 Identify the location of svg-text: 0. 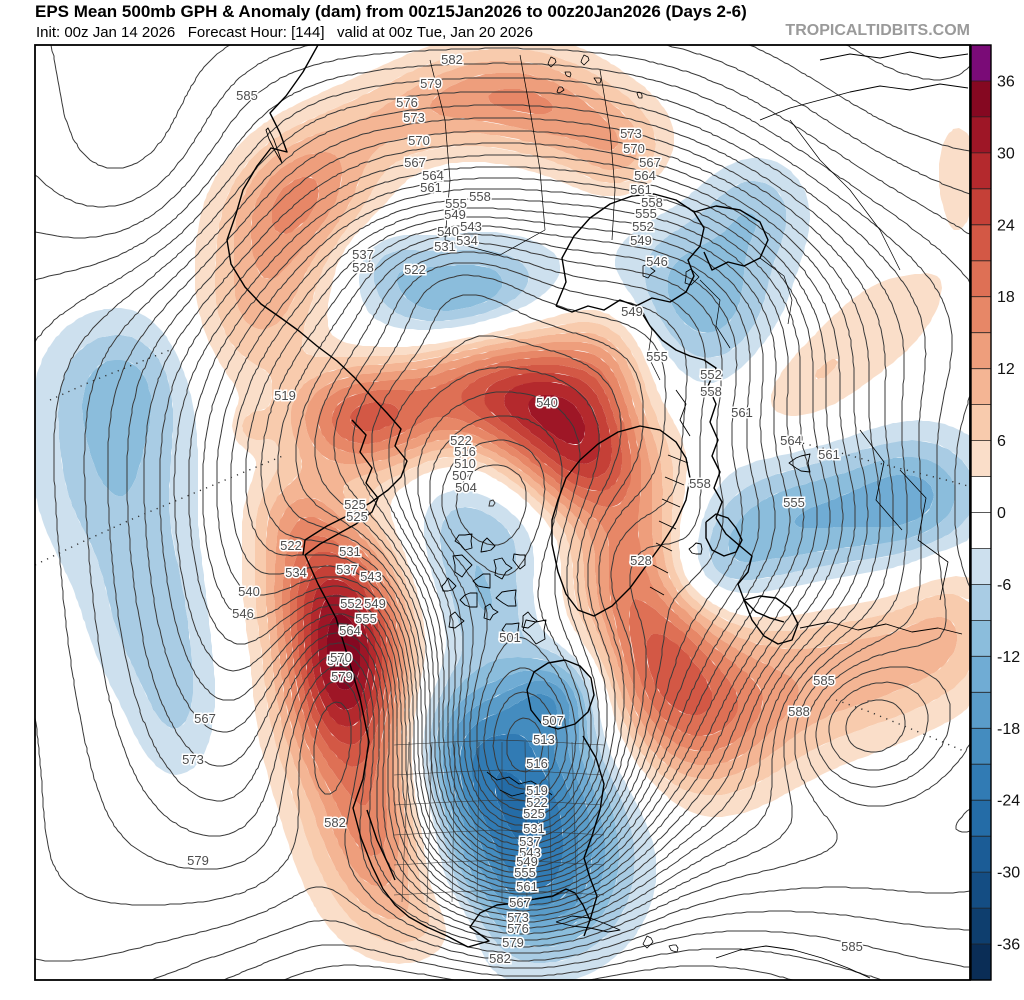
(1001, 513).